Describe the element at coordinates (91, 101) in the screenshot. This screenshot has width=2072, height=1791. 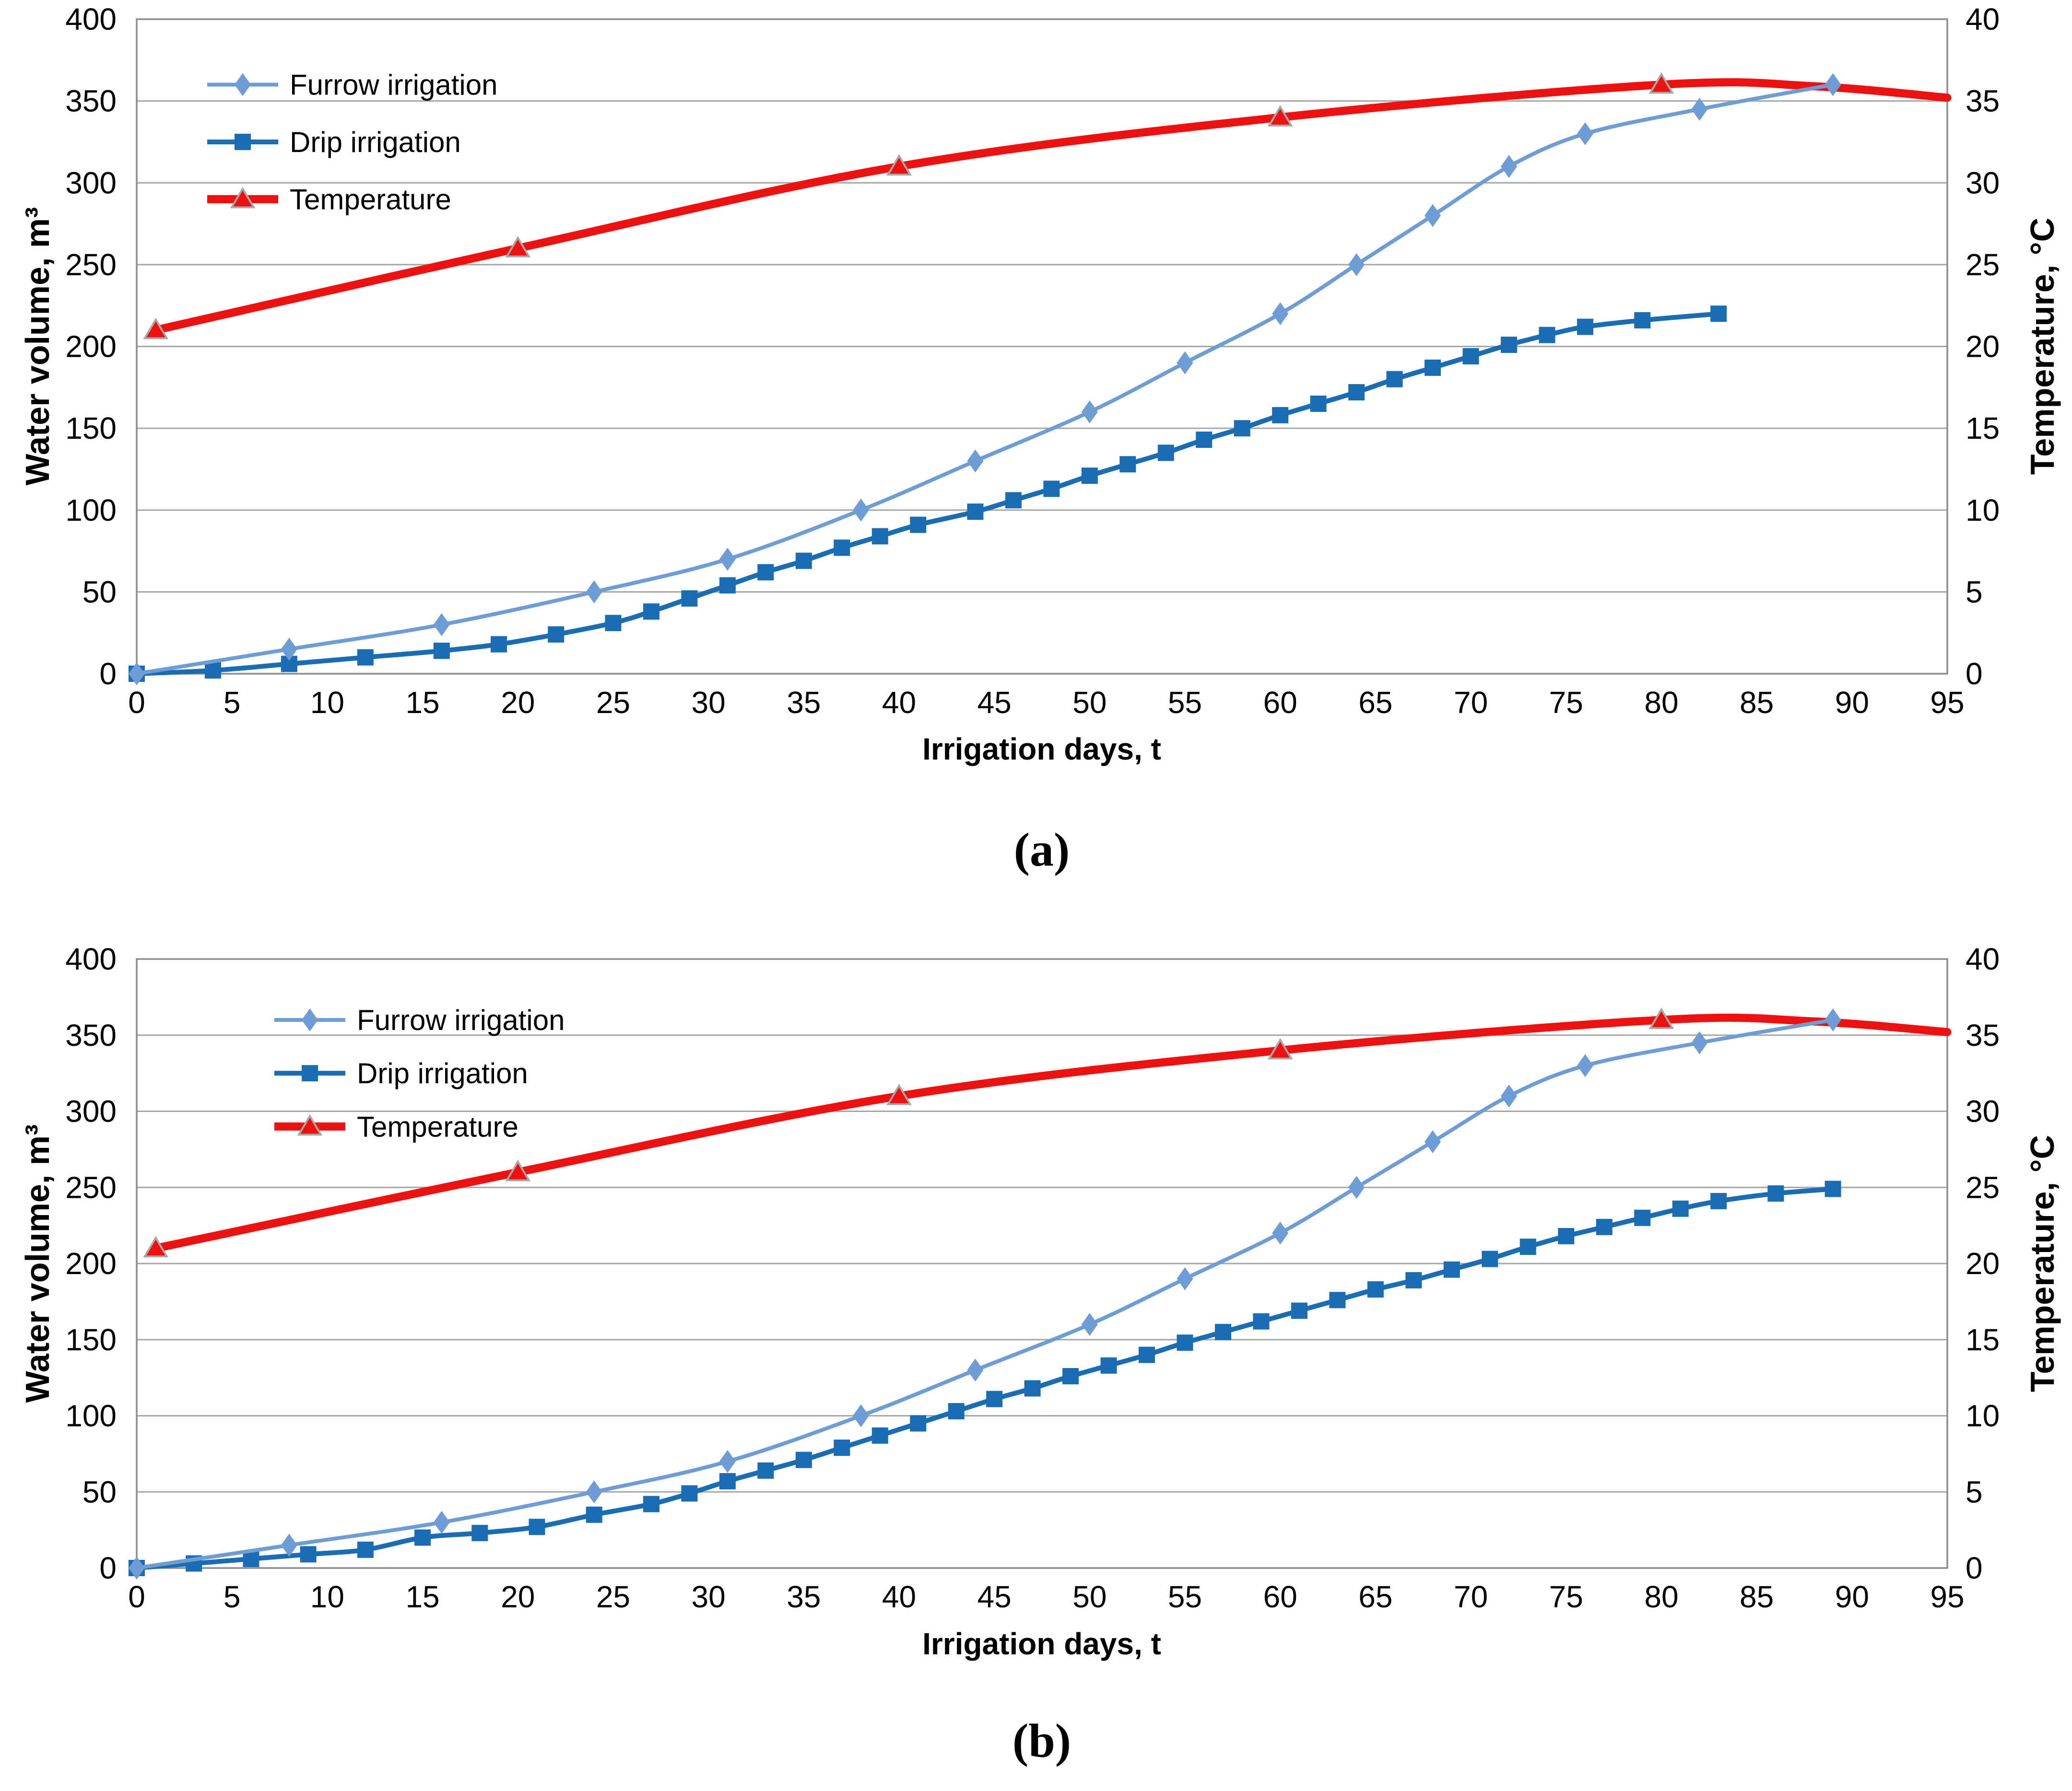
I see `y-left-tick-label: 350` at that location.